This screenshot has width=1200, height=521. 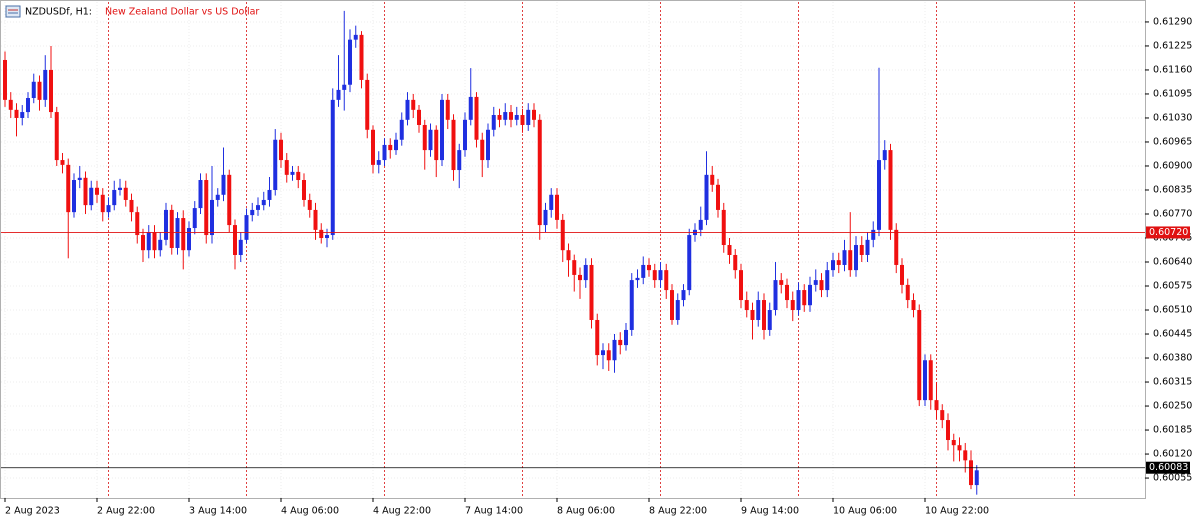 What do you see at coordinates (1172, 406) in the screenshot?
I see `y-tick-label: 0.60250` at bounding box center [1172, 406].